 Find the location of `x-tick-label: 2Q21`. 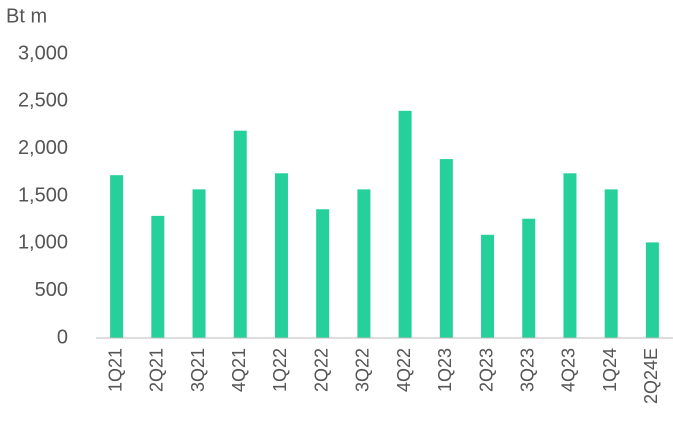

x-tick-label: 2Q21 is located at coordinates (157, 370).